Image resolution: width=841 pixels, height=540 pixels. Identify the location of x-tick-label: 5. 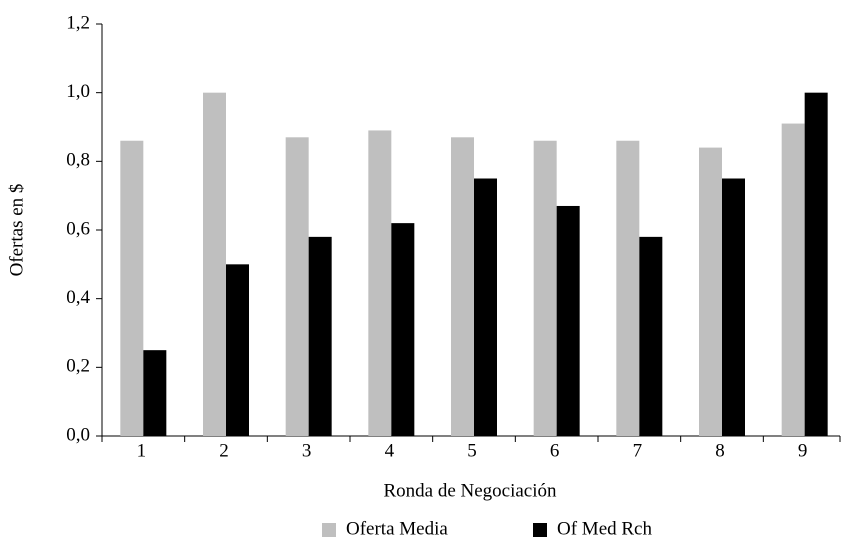
(472, 450).